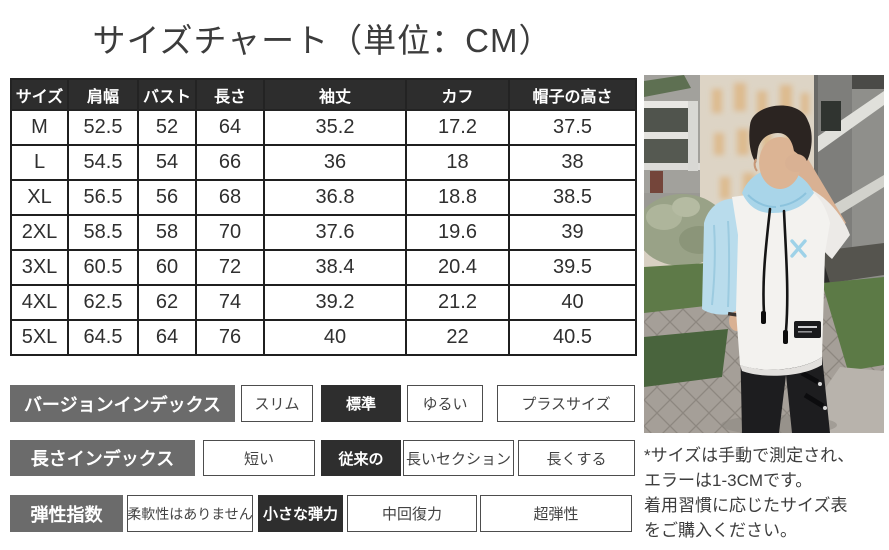 The width and height of the screenshot is (889, 550). Describe the element at coordinates (103, 197) in the screenshot. I see `value-cell: 56.5` at that location.